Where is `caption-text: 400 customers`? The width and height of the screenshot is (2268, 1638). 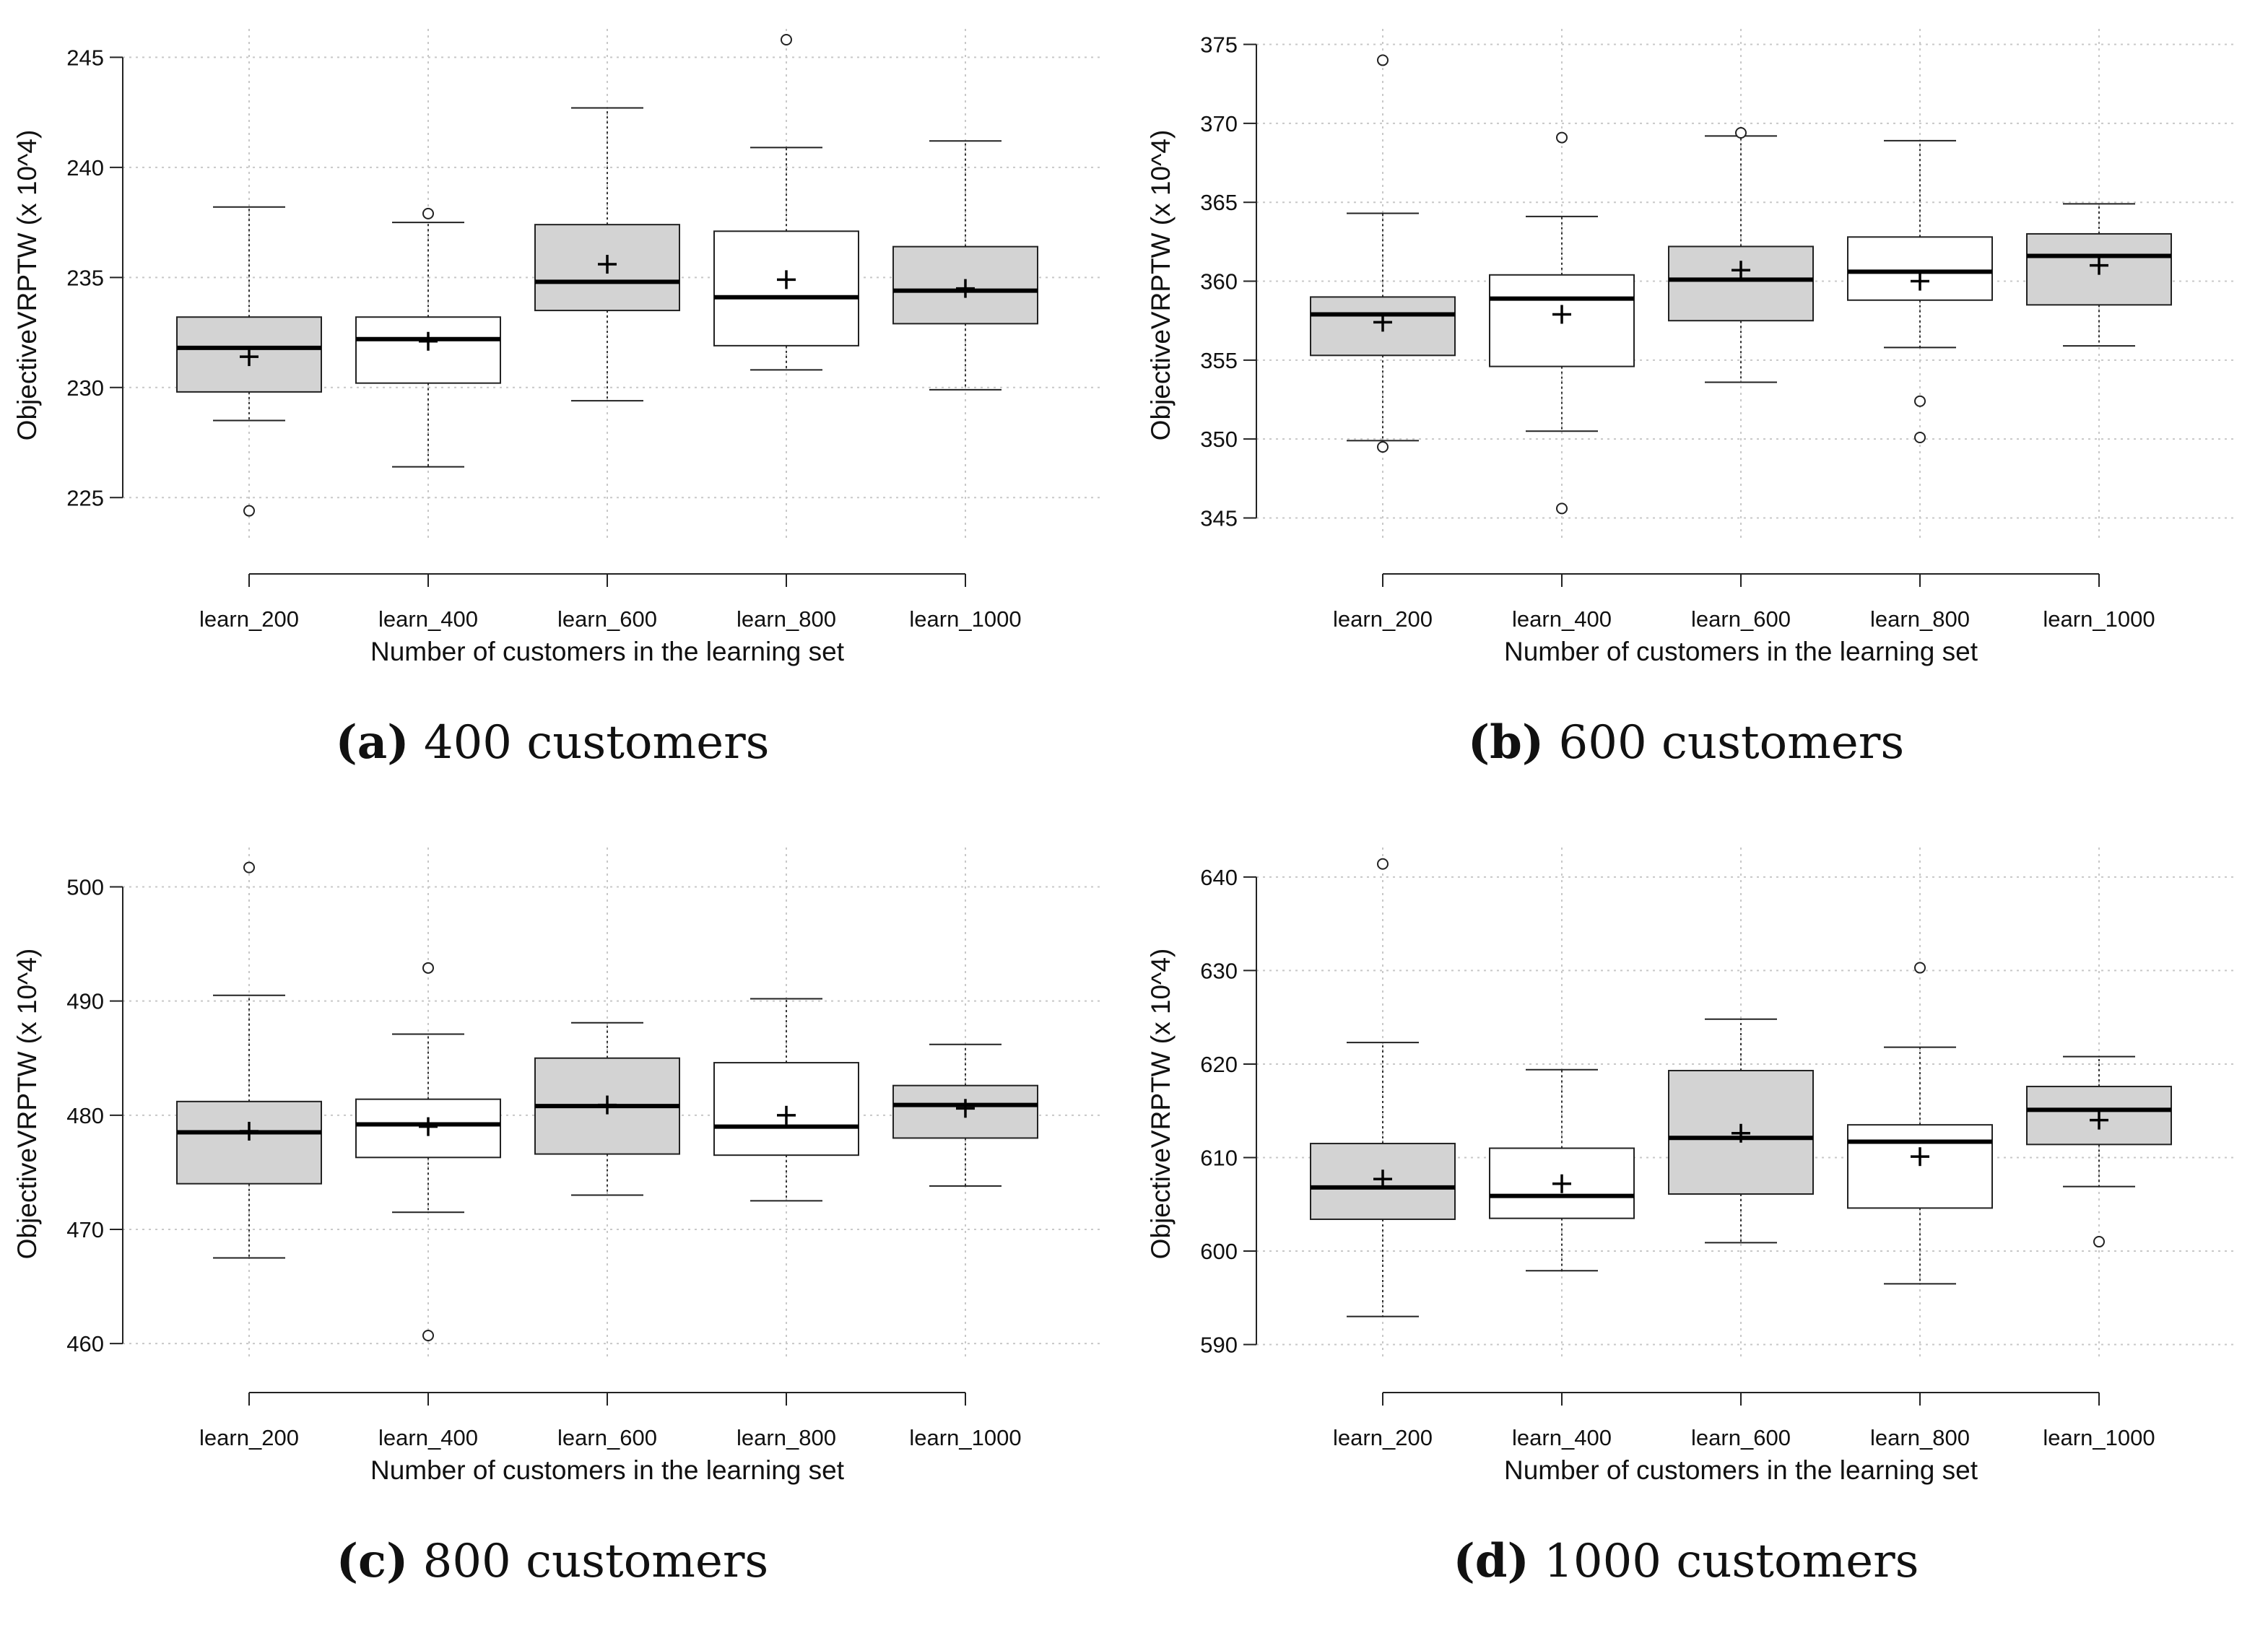 caption-text: 400 customers is located at coordinates (589, 743).